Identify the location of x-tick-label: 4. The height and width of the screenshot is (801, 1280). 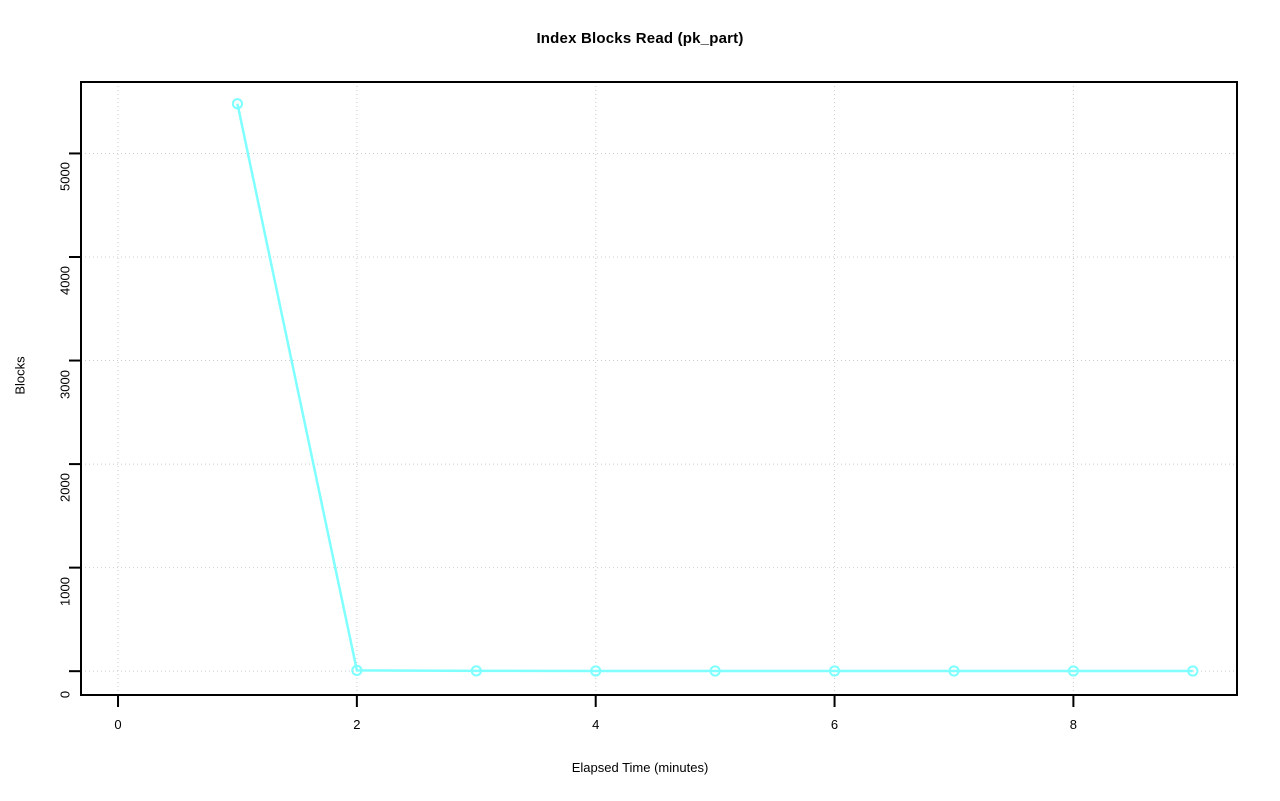
(596, 724).